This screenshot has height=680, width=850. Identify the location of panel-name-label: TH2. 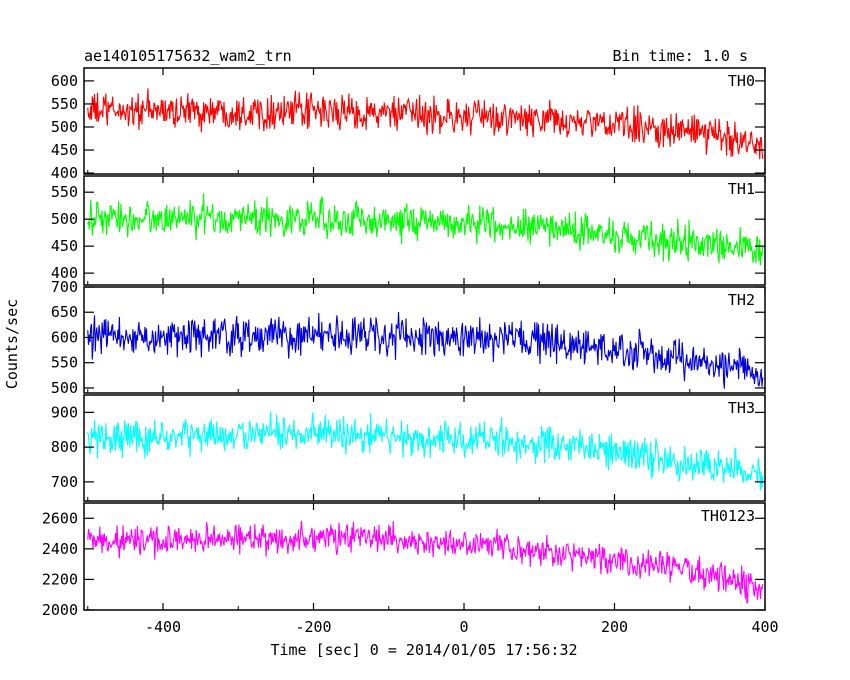
(741, 300).